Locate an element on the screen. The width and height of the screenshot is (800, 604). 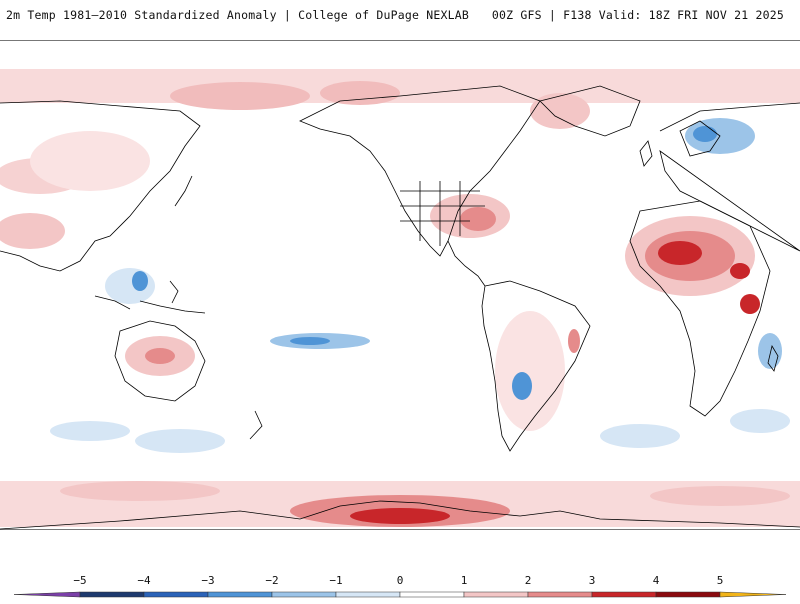
legend-svg: −5 −4 −3 −2 −1 0 1 2 3 4 5 is located at coordinates (400, 586).